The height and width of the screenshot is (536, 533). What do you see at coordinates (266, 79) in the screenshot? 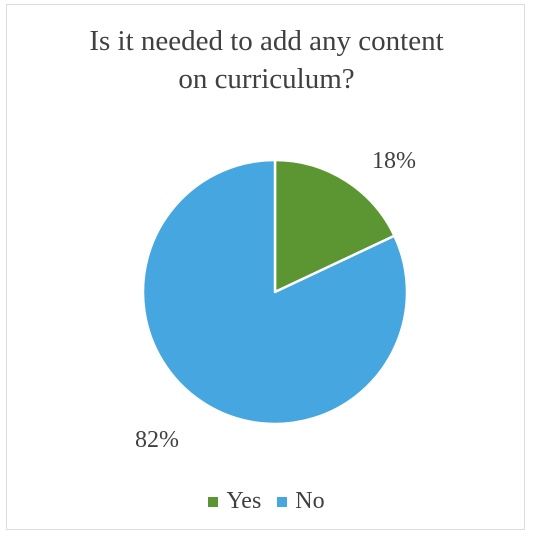
I see `chart-title-line-2: on curriculum?` at bounding box center [266, 79].